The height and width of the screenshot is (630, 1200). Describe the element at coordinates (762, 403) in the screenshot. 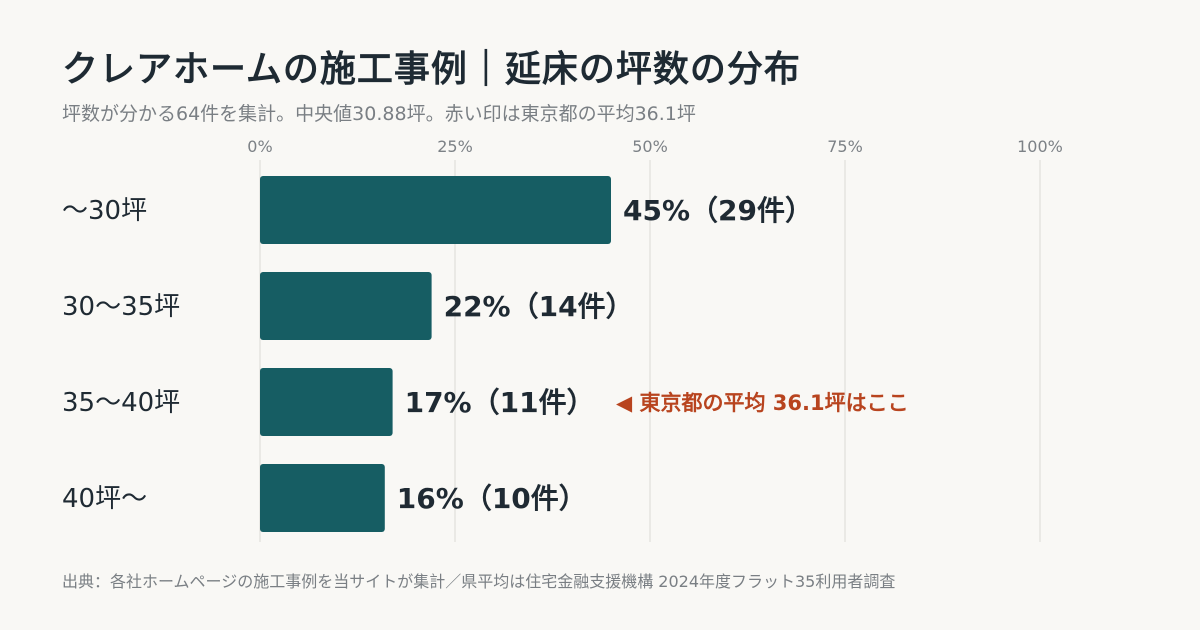

I see `tokyo-average-annotation: ◀ 東京都の平均 36.1坪はここ` at that location.